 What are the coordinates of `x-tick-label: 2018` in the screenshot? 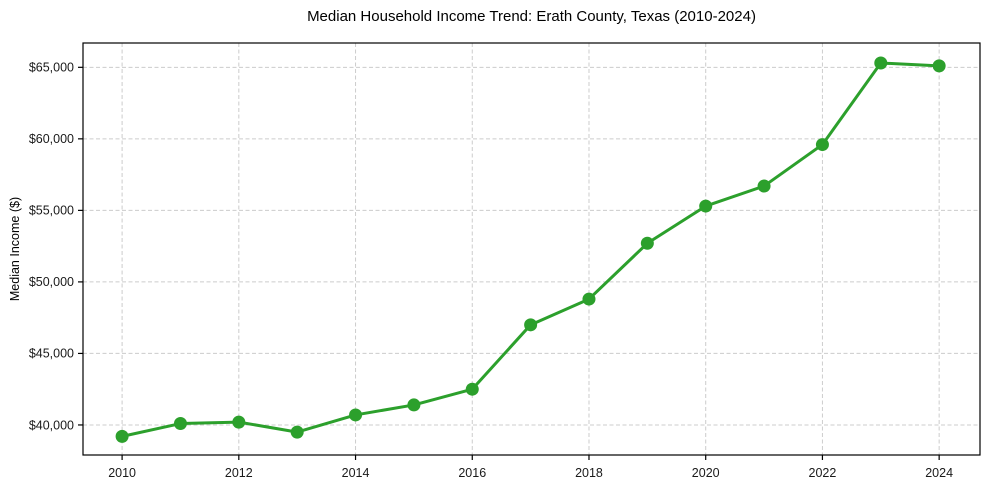 It's located at (589, 473).